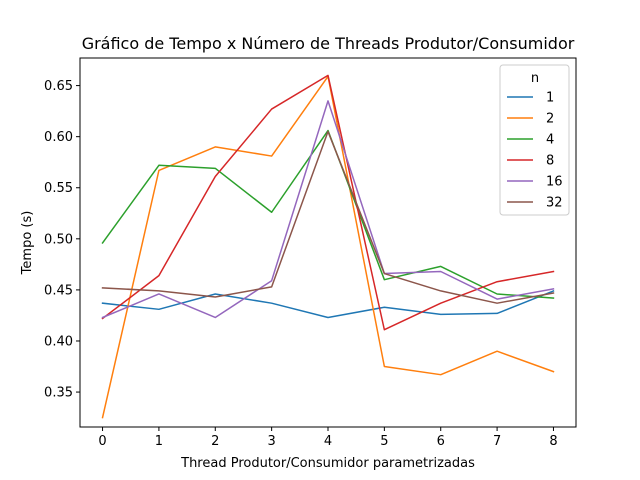 The width and height of the screenshot is (640, 480). What do you see at coordinates (159, 441) in the screenshot?
I see `x-tick-label: 1` at bounding box center [159, 441].